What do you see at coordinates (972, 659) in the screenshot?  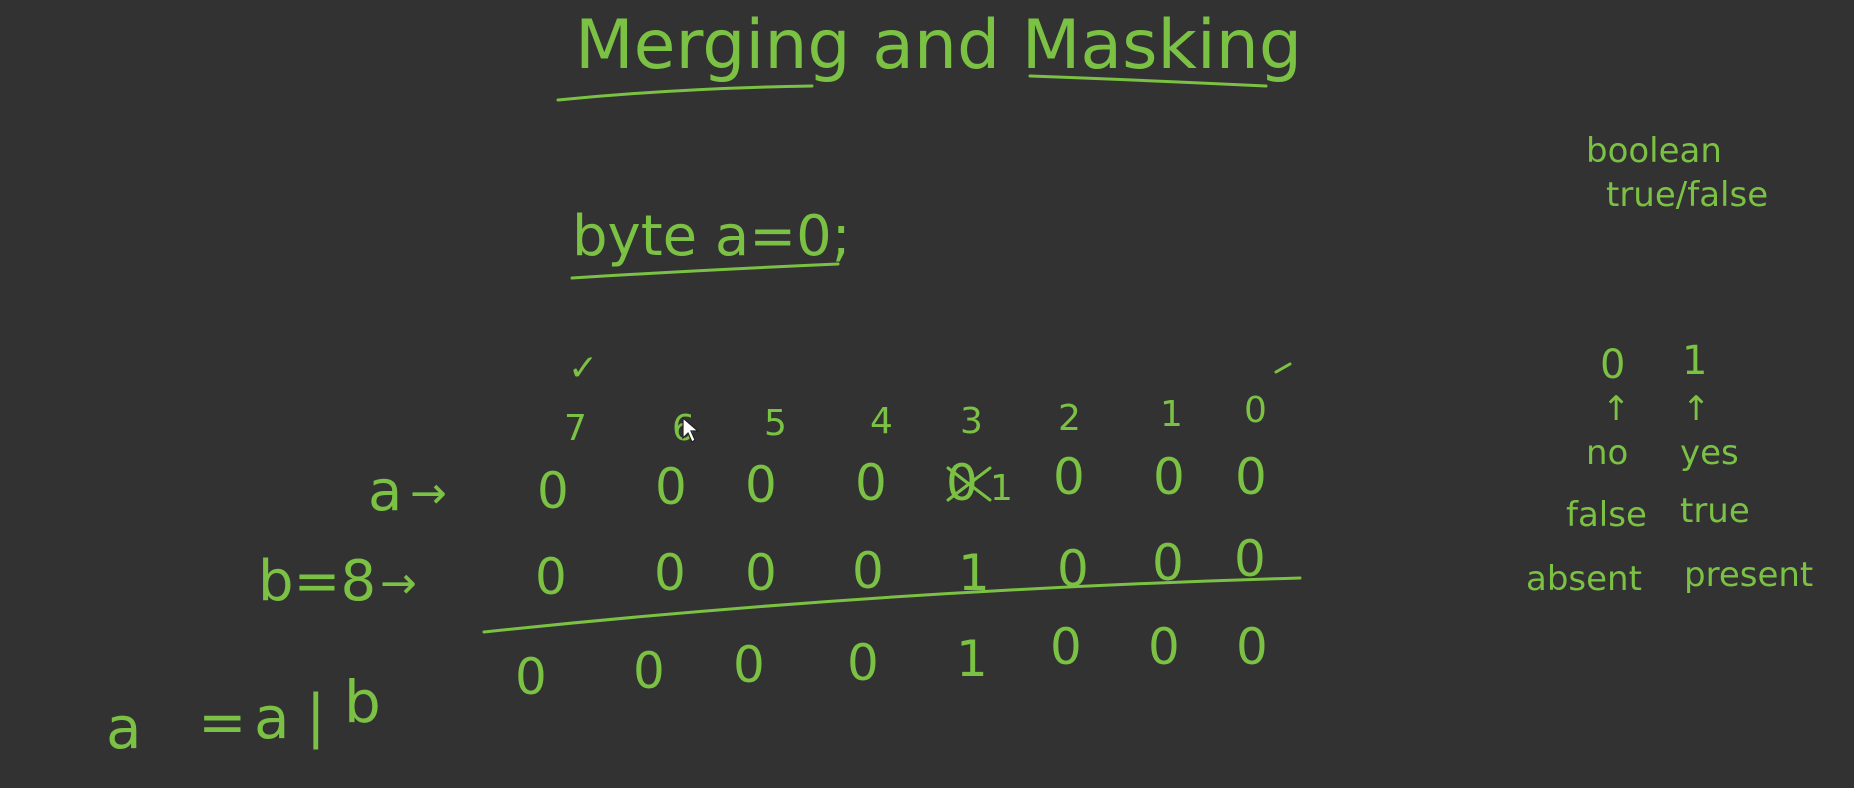 I see `result-bit: 1` at bounding box center [972, 659].